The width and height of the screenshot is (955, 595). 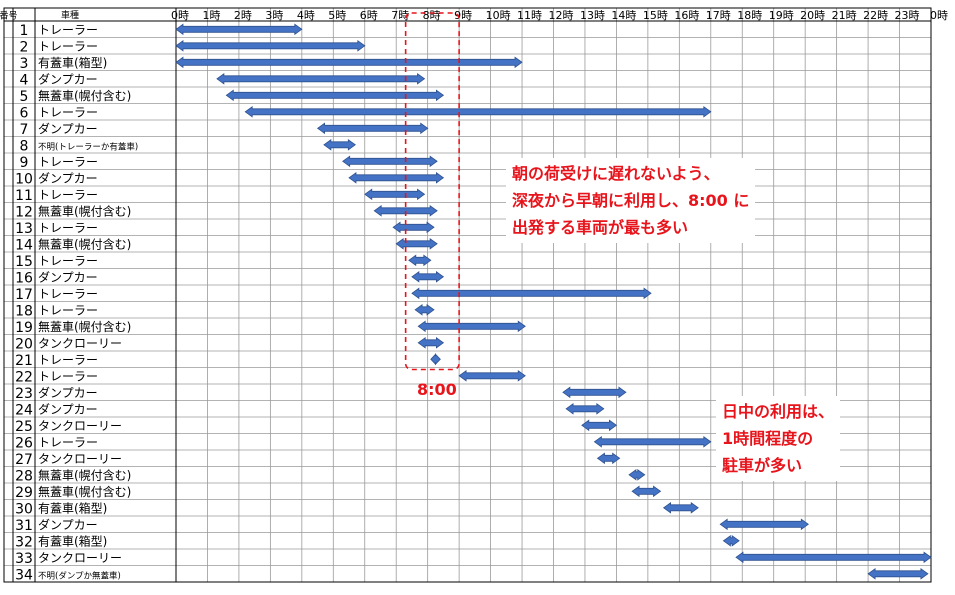 I want to click on row-number: 2, so click(x=24, y=47).